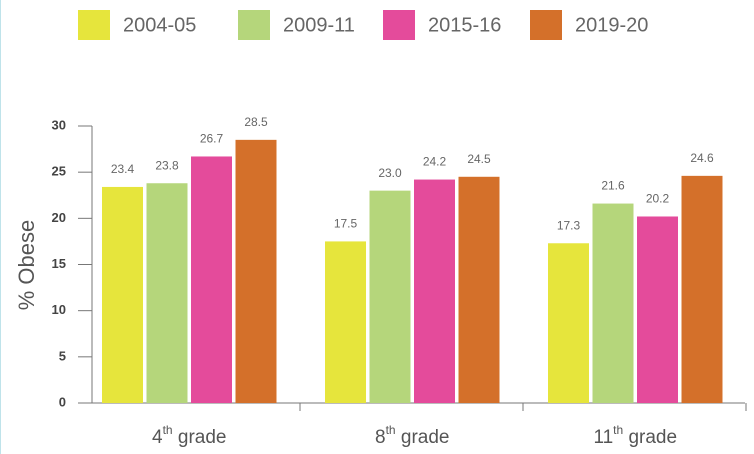 The image size is (754, 454). Describe the element at coordinates (635, 435) in the screenshot. I see `x-tick-label: 11th grade` at that location.